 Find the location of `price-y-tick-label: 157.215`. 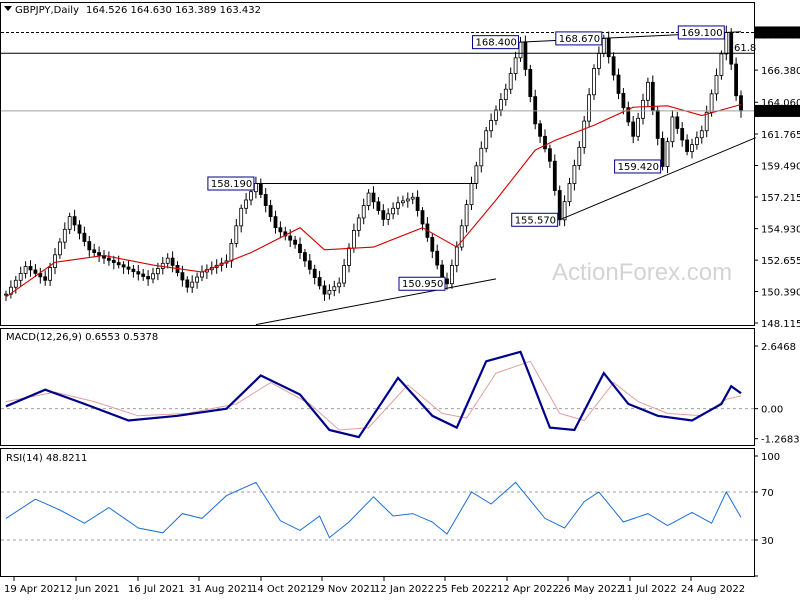

price-y-tick-label: 157.215 is located at coordinates (780, 198).